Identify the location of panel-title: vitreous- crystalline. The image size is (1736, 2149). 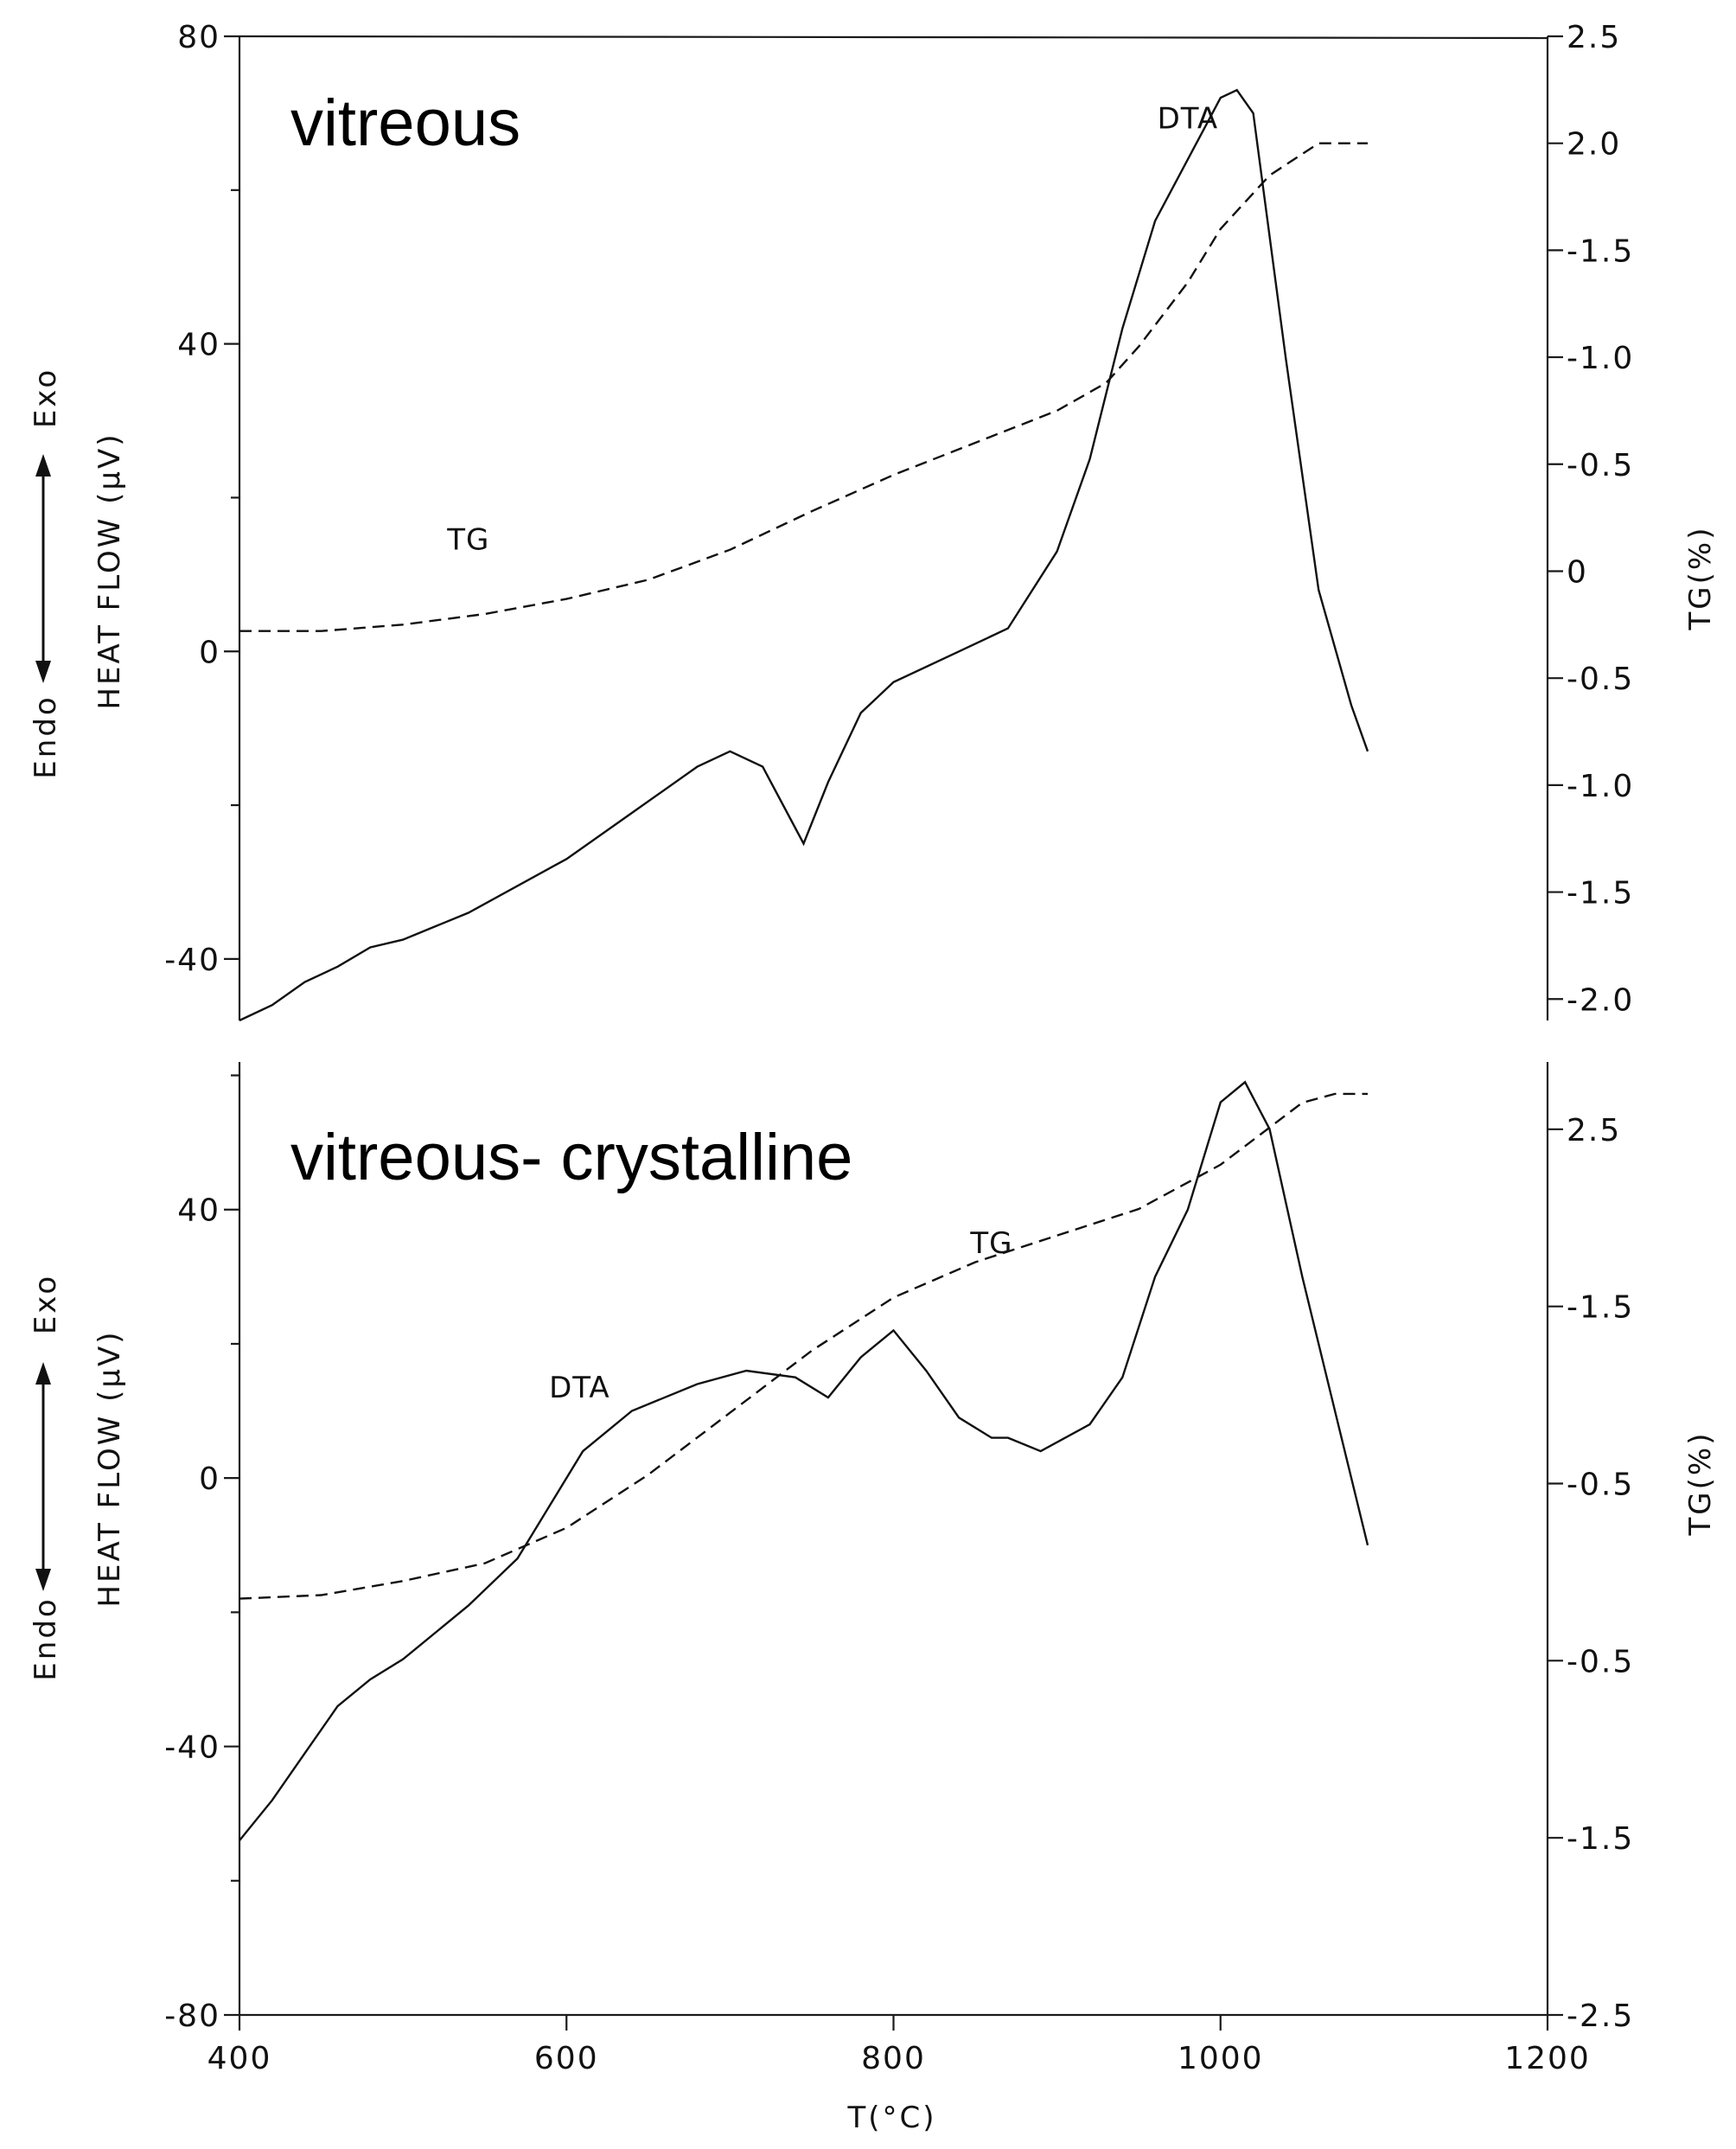
(571, 1157).